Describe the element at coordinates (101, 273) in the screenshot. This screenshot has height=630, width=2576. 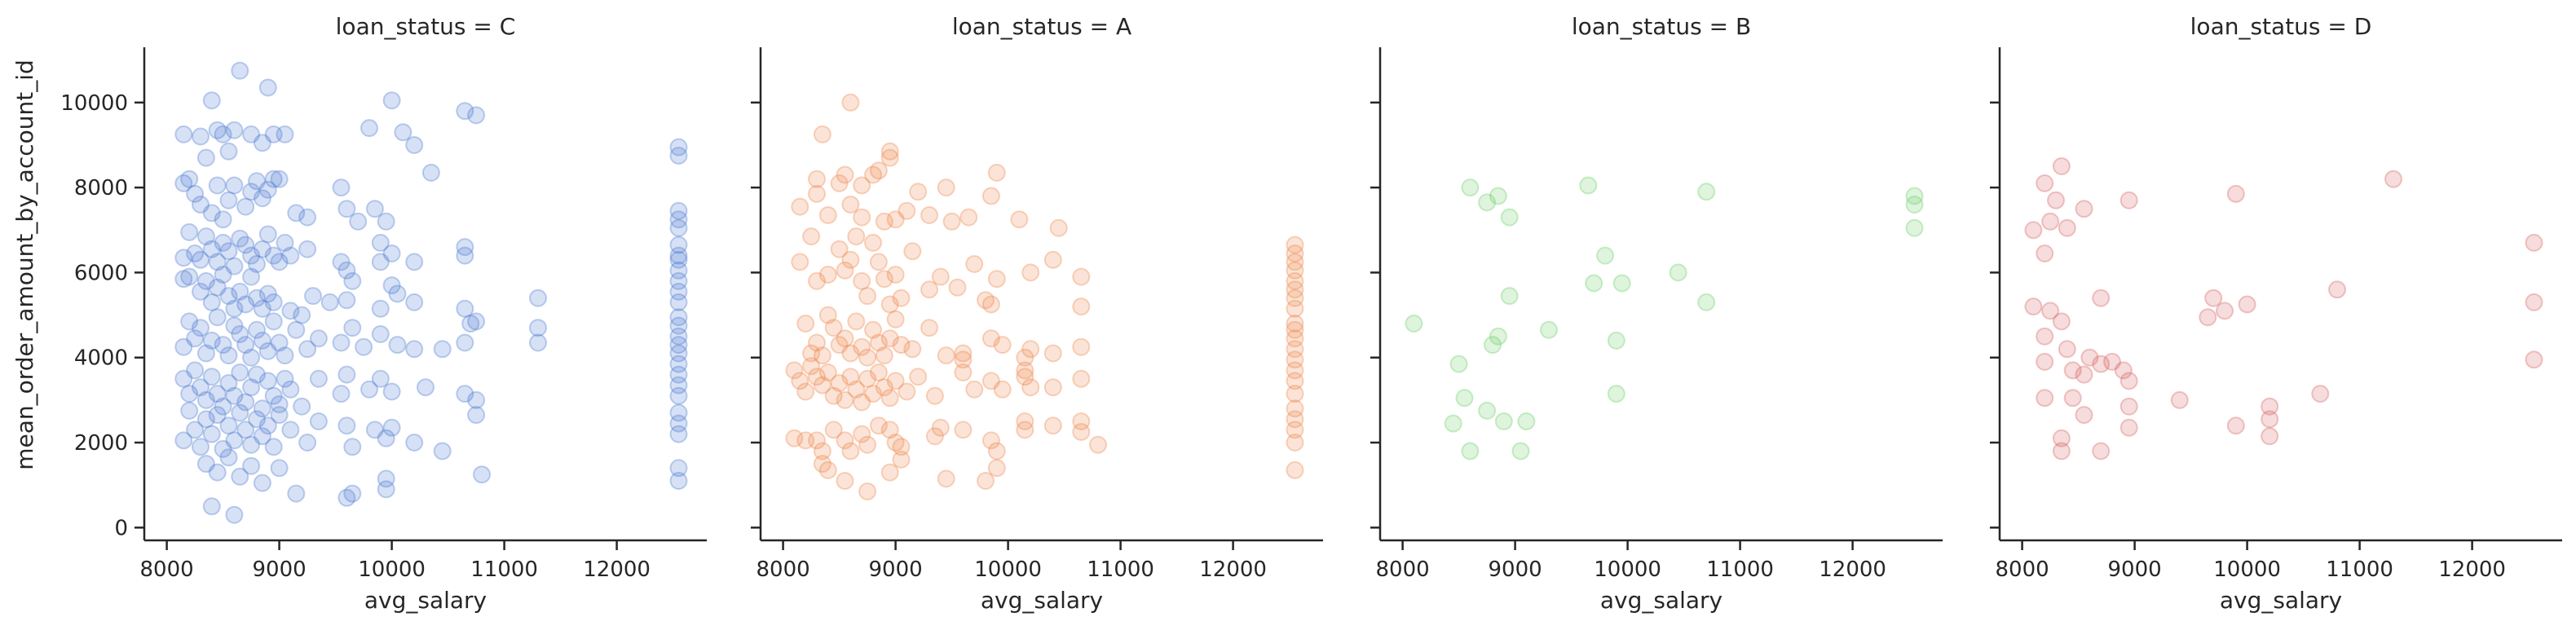
I see `y-tick-label: 6000` at that location.